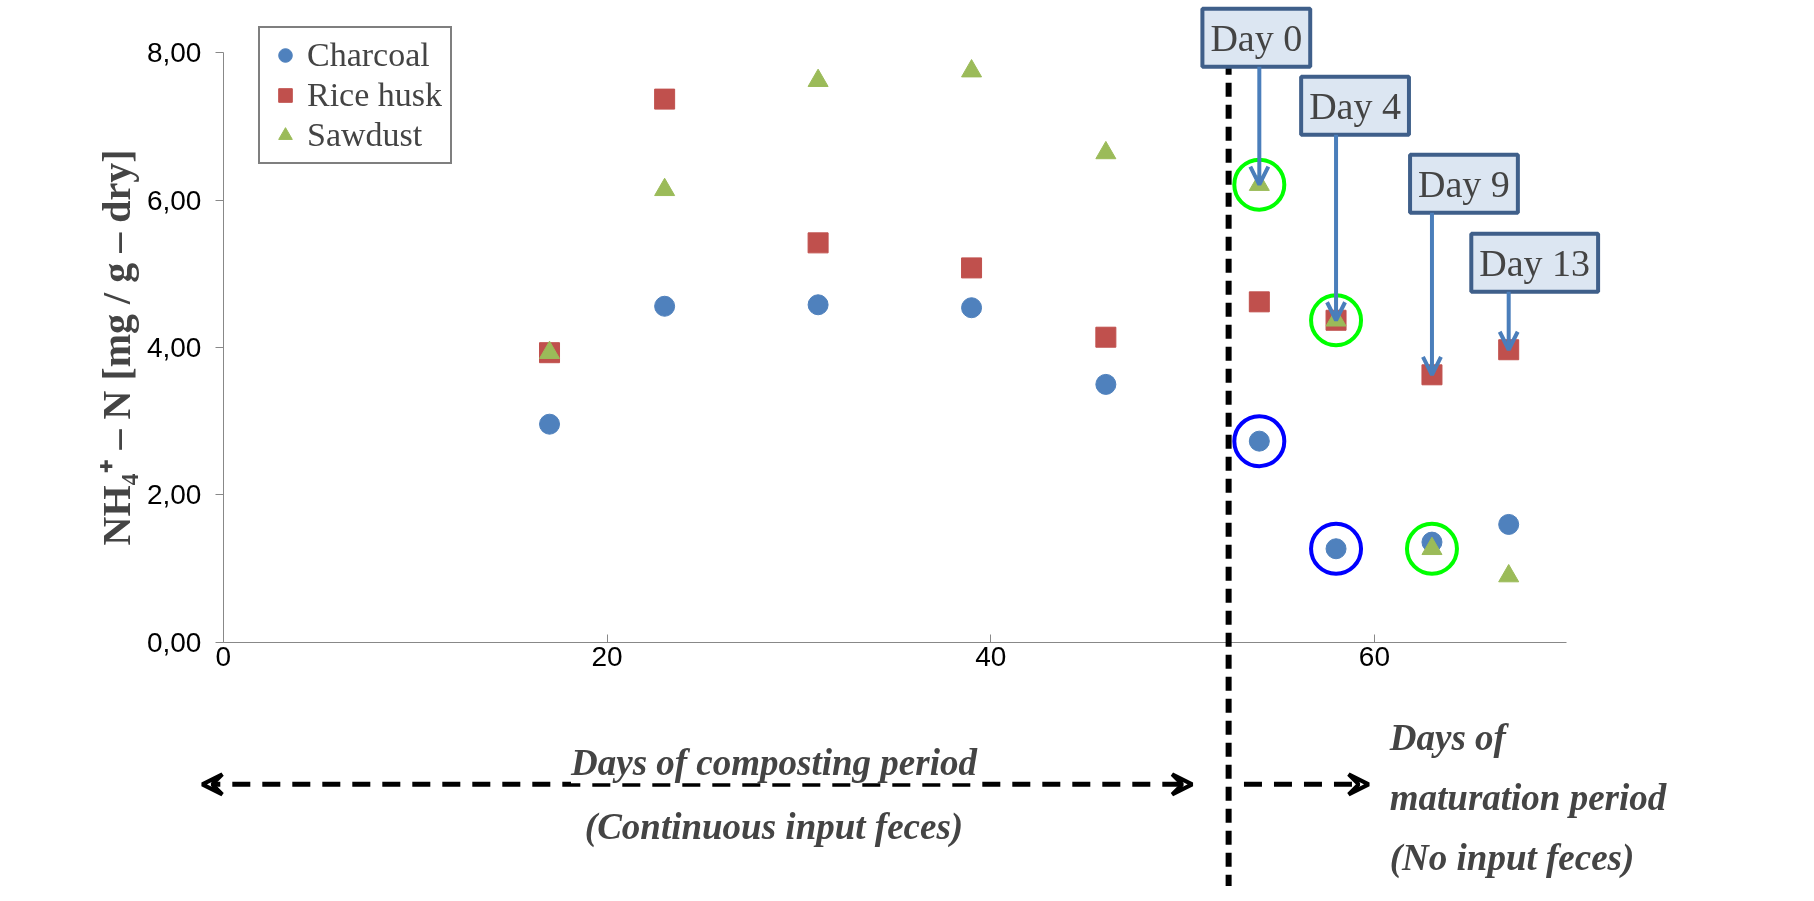 The image size is (1814, 901). Describe the element at coordinates (174, 642) in the screenshot. I see `y-tick-label: 0,00` at that location.